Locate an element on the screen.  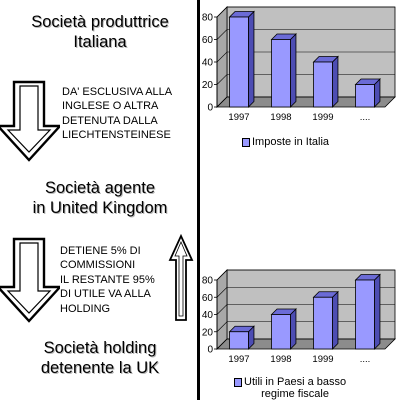
entity-uk-holding-line-2: detenente la UK is located at coordinates (100, 368).